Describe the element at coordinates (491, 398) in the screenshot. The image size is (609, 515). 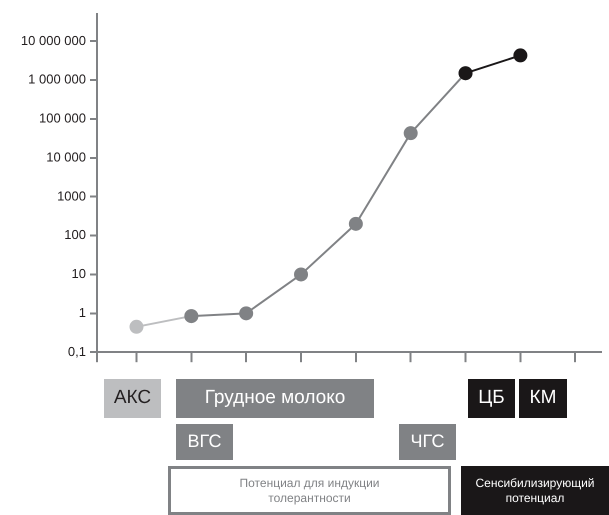
I see `text: ЦБ` at that location.